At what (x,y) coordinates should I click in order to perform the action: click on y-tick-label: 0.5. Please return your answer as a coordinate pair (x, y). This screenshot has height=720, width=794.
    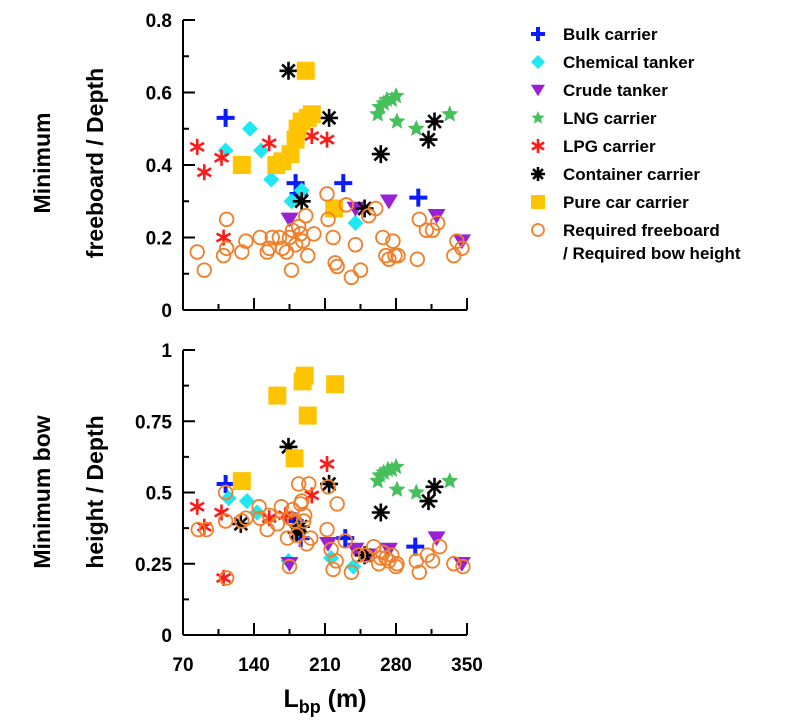
    Looking at the image, I should click on (159, 494).